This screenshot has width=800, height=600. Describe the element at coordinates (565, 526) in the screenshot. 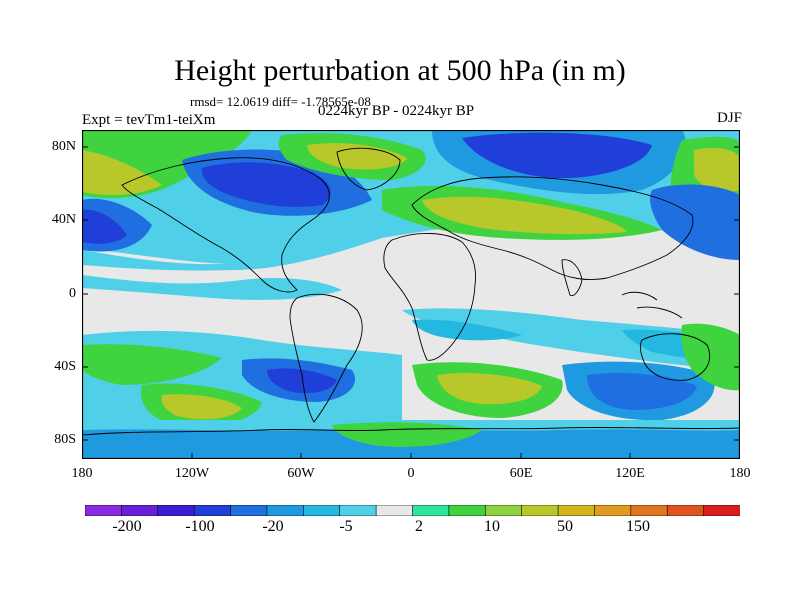

I see `colorbar-label-50: 50` at that location.